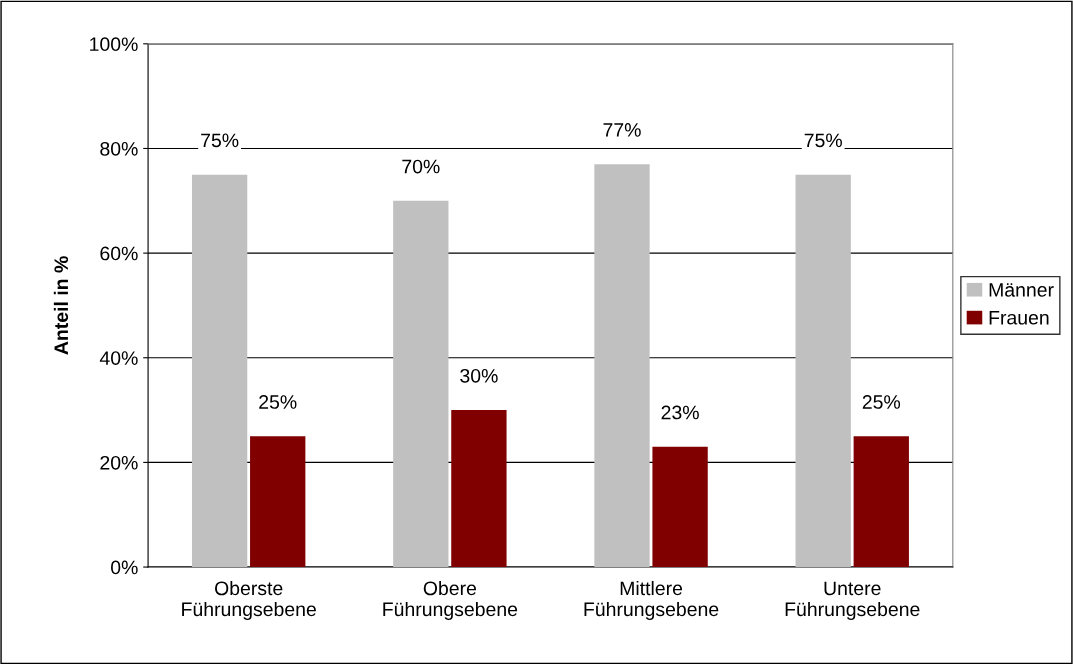 Image resolution: width=1073 pixels, height=664 pixels. What do you see at coordinates (114, 44) in the screenshot?
I see `y-tick-label: 100%` at bounding box center [114, 44].